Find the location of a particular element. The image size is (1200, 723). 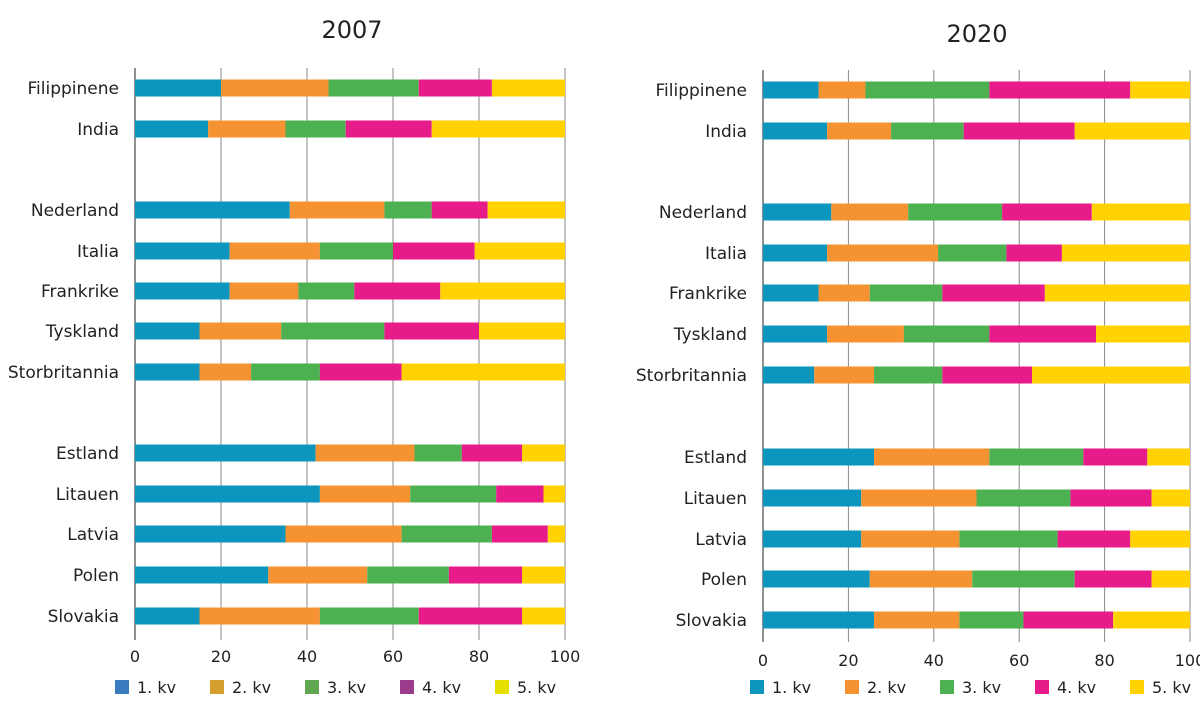

bar-5kv-Slovakia is located at coordinates (543, 616).